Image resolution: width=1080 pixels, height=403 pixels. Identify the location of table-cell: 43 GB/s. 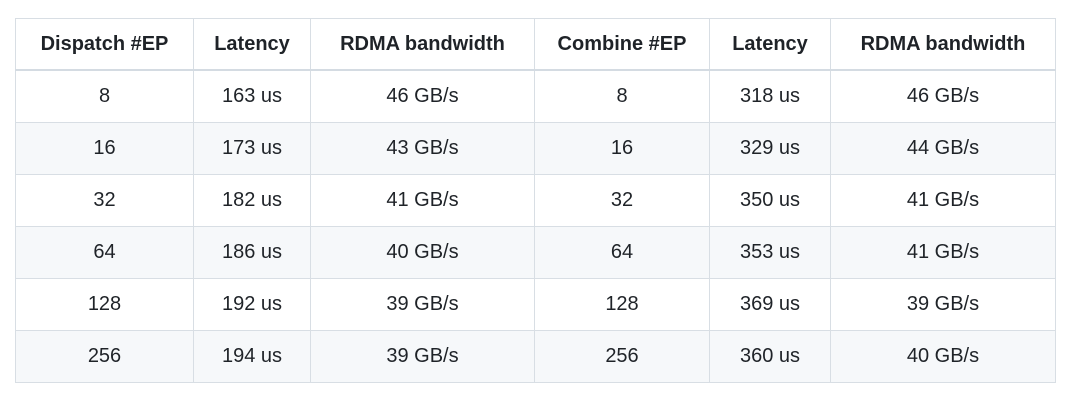
(422, 148).